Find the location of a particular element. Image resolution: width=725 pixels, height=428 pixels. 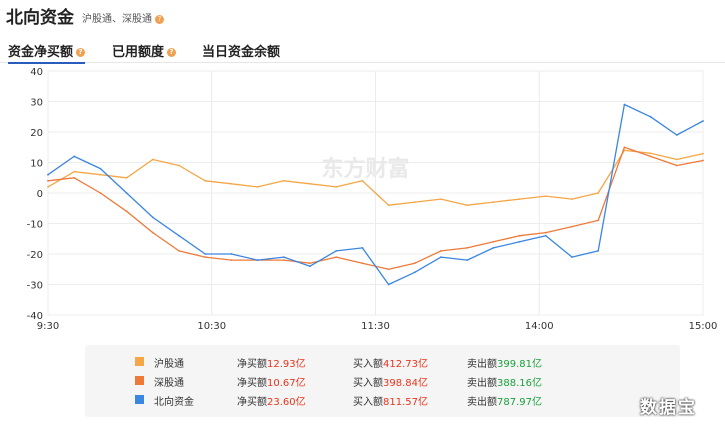

legend-row-sh: 沪股通 净买额12.93亿 买入额412.73亿 卖出额399.81亿 is located at coordinates (382, 362).